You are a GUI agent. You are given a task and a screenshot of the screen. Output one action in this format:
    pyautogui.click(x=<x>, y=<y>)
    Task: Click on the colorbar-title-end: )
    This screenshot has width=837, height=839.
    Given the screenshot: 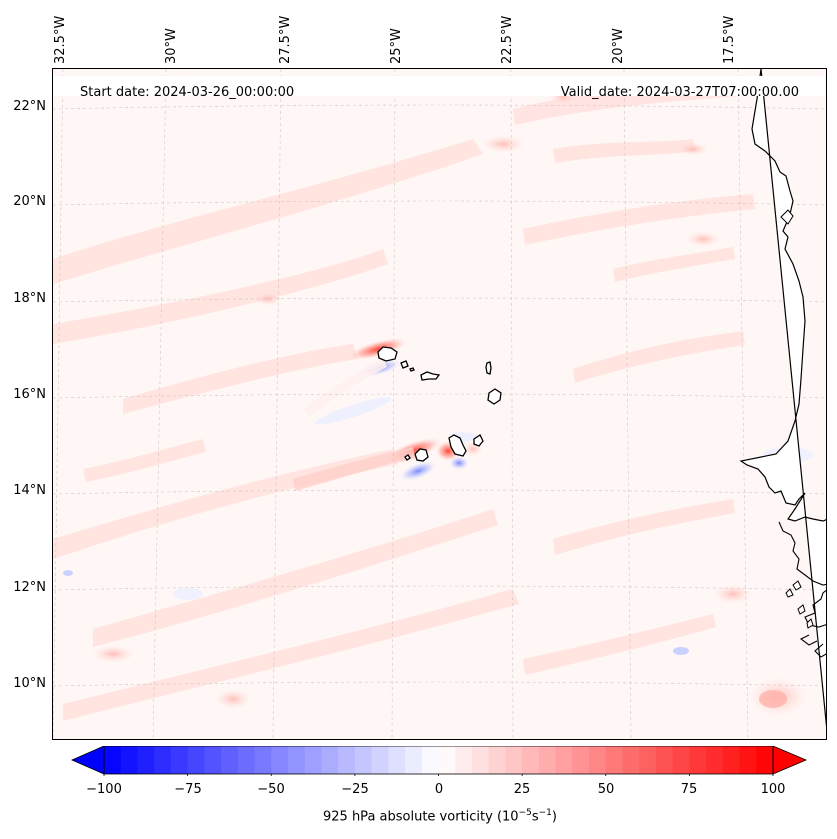 What is the action you would take?
    pyautogui.click(x=554, y=817)
    